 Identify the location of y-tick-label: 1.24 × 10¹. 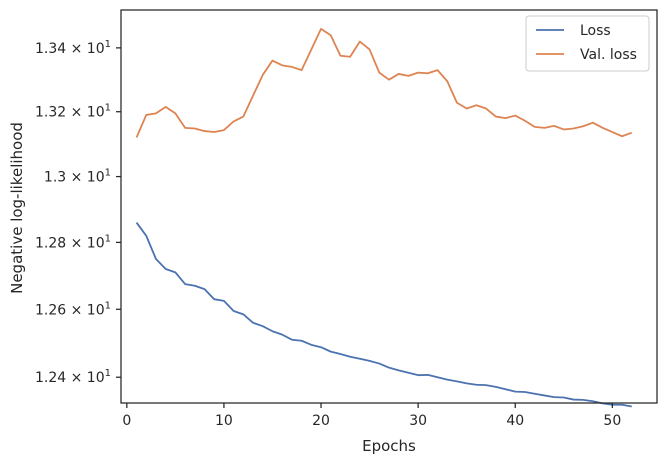
(73, 377).